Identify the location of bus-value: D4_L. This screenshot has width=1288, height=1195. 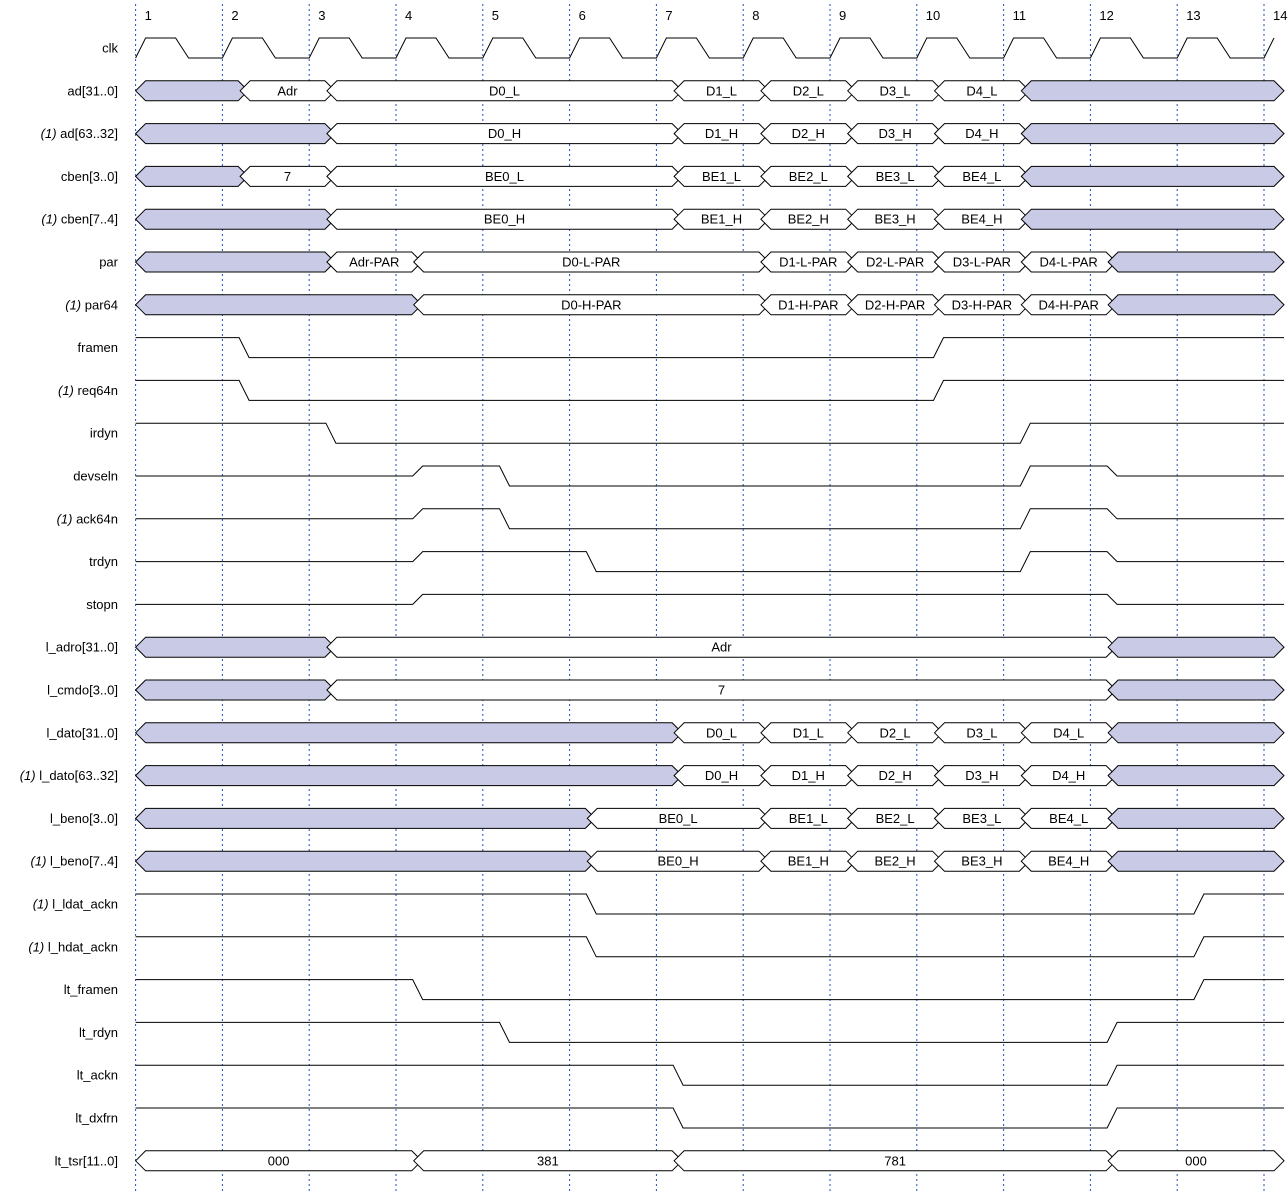
(981, 90).